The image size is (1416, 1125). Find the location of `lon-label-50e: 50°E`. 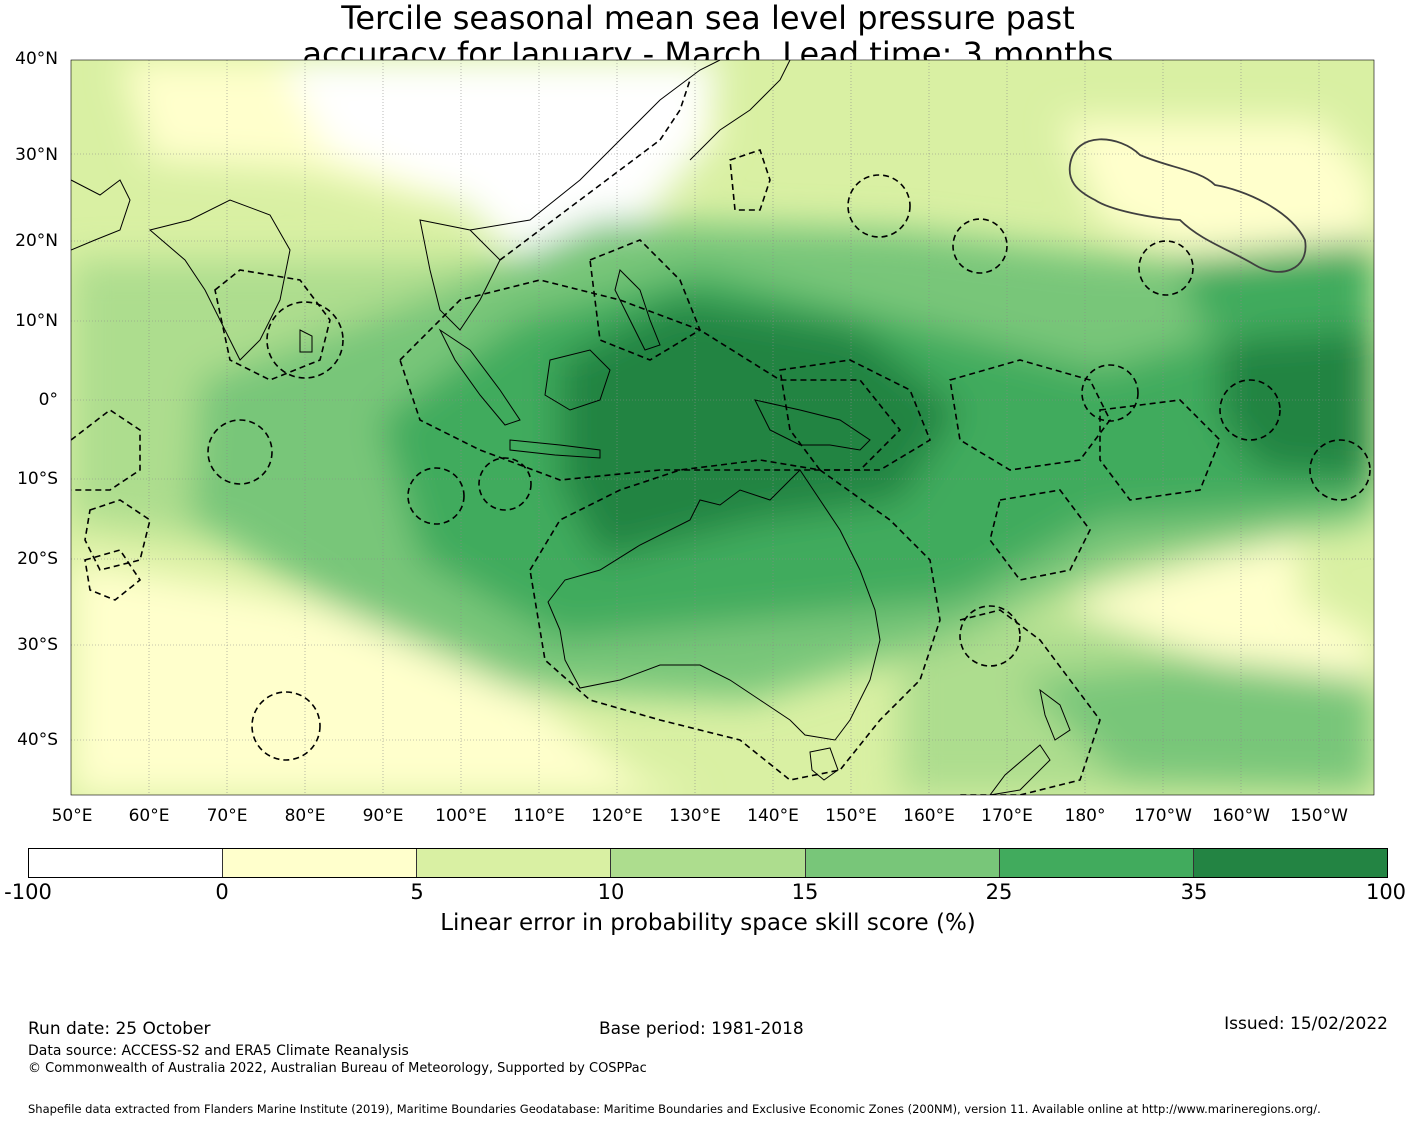

lon-label-50e: 50°E is located at coordinates (72, 816).